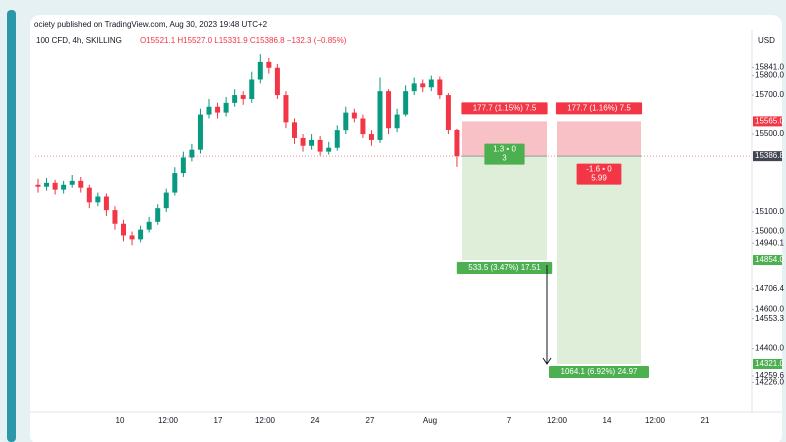 The height and width of the screenshot is (442, 786). What do you see at coordinates (769, 382) in the screenshot?
I see `y-tick-label: 14226.0` at bounding box center [769, 382].